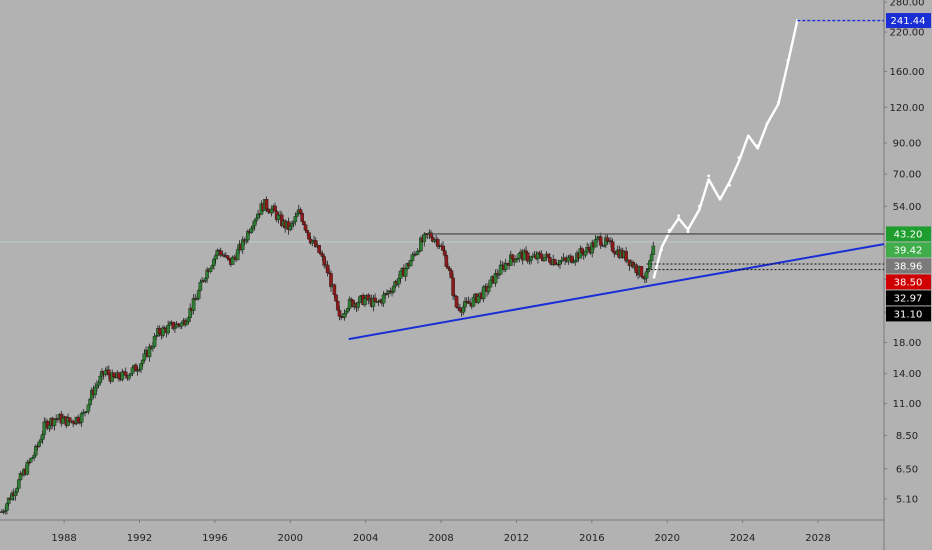 This screenshot has height=550, width=932. Describe the element at coordinates (440, 538) in the screenshot. I see `x-tick-label: 2008` at that location.